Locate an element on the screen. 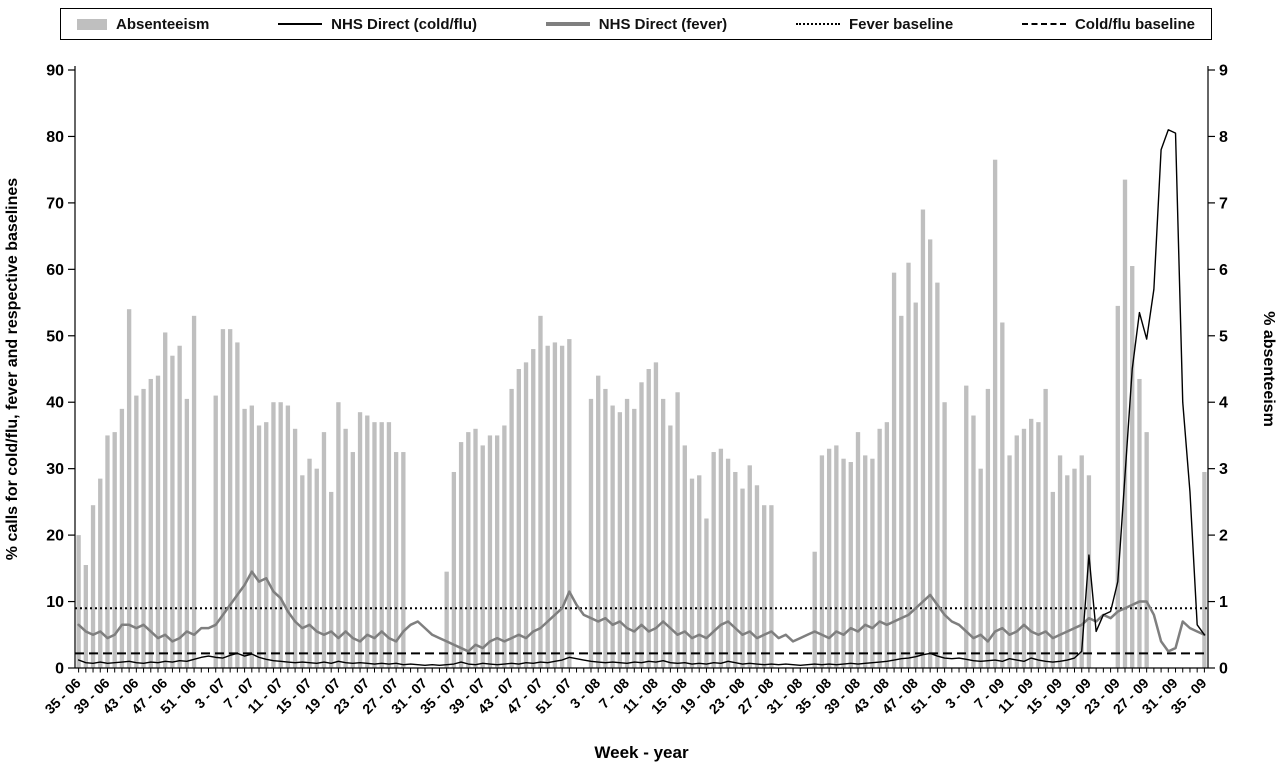  y-left-tick-label: 60 is located at coordinates (55, 270).